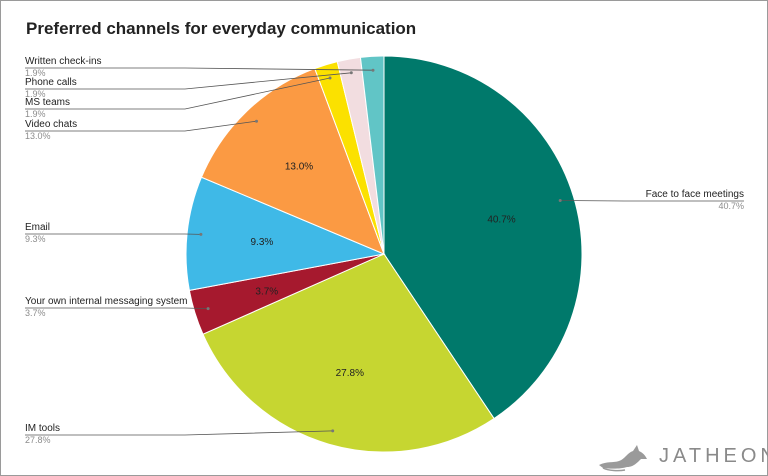 This screenshot has width=768, height=476. Describe the element at coordinates (285, 234) in the screenshot. I see `pie-slice-email` at that location.